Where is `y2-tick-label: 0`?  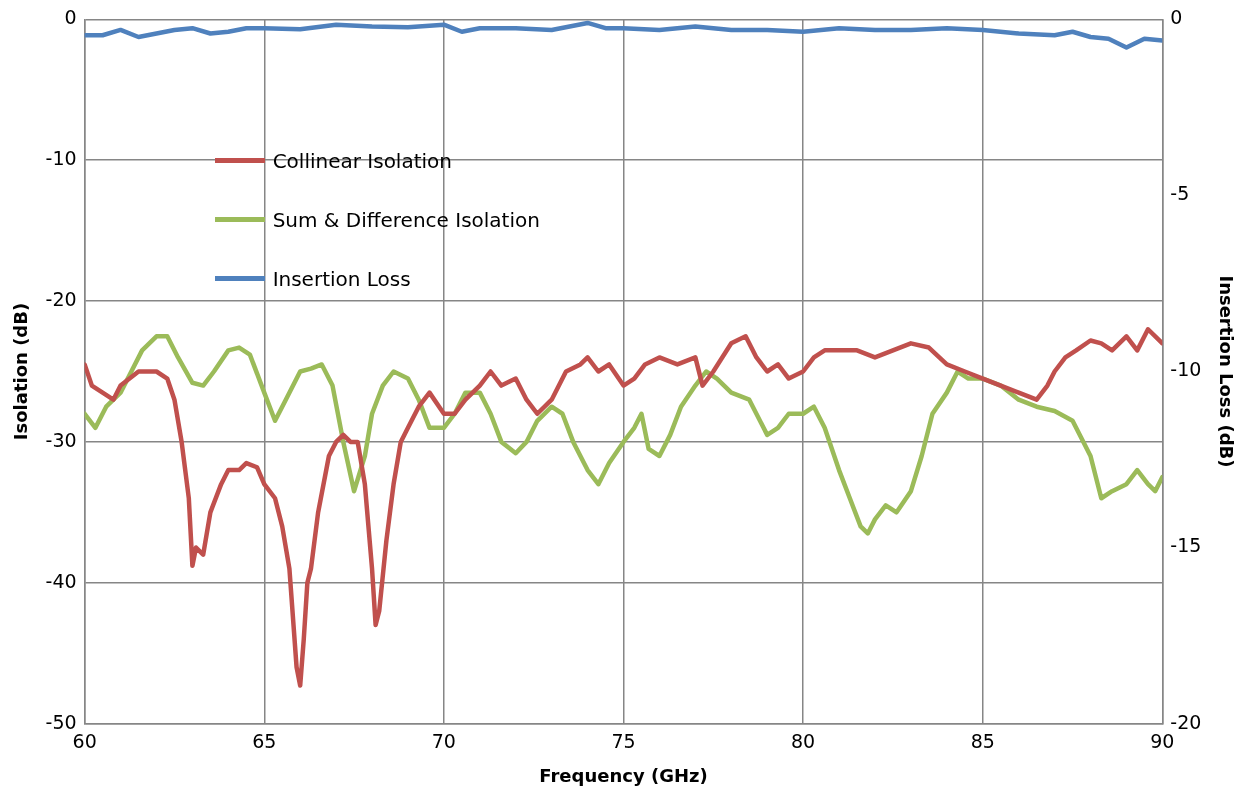
y2-tick-label: 0 is located at coordinates (1176, 17).